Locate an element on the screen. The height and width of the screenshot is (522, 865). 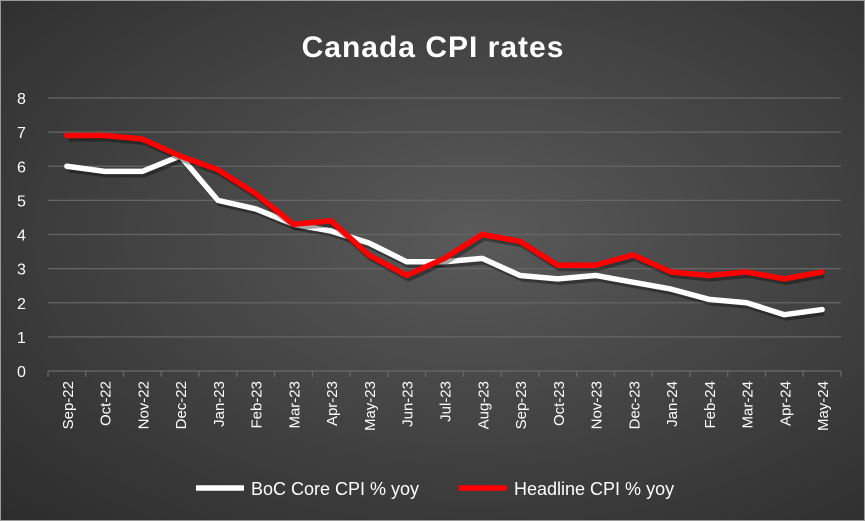
y-tick-label: 5 is located at coordinates (21, 201).